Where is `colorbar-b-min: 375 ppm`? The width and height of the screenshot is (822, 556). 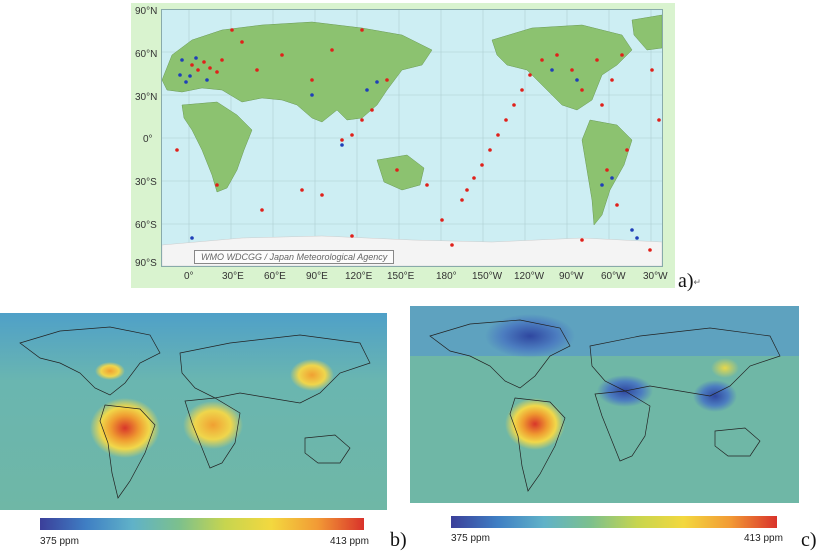
colorbar-b-min: 375 ppm is located at coordinates (59, 541).